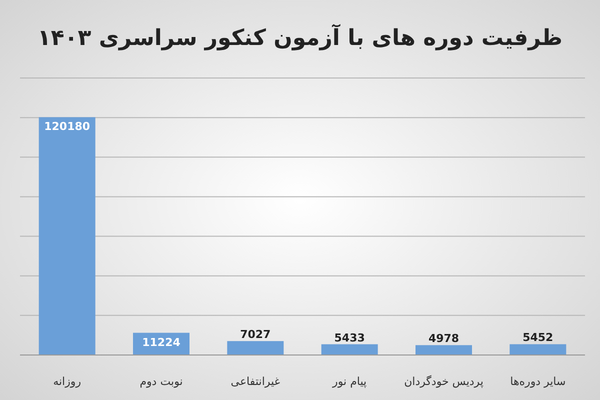  I want to click on data-label: 11224, so click(161, 342).